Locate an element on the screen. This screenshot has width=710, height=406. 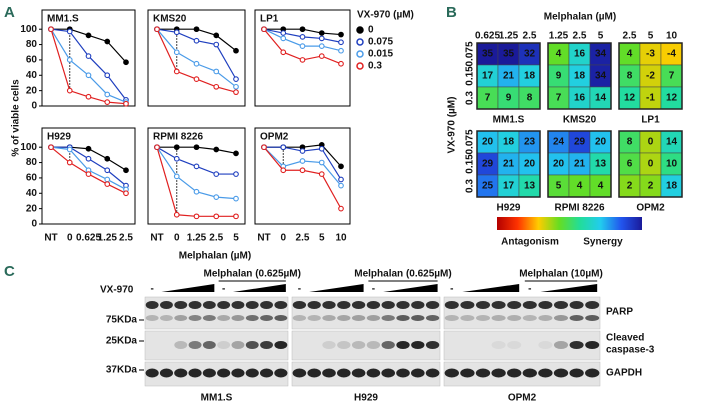
column-label: 0.625 is located at coordinates (487, 36).